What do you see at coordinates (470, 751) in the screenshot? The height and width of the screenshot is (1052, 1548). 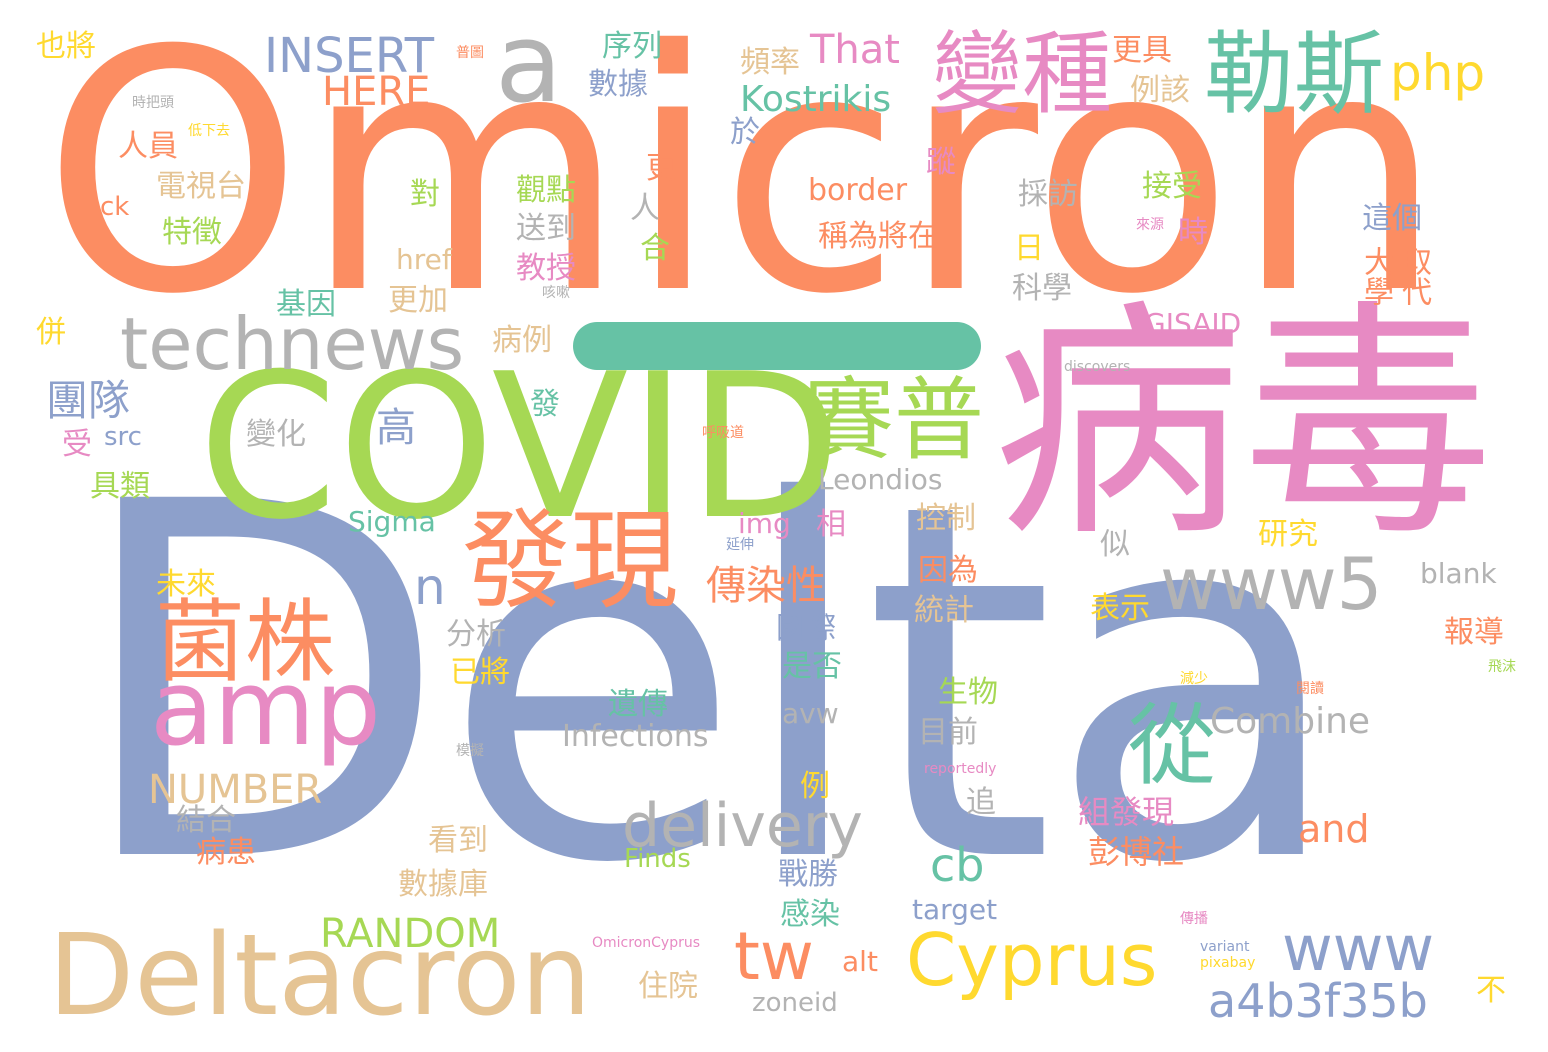 I see `word-moni: 模擬` at bounding box center [470, 751].